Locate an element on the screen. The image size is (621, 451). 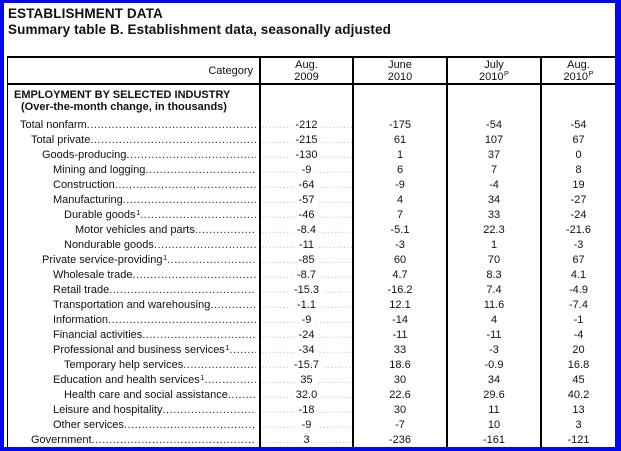
value-number: 7.4 is located at coordinates (494, 290).